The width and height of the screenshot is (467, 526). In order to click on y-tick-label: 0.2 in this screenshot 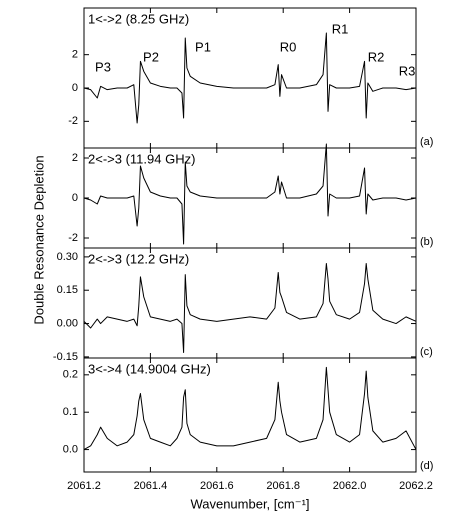, I will do `click(70, 375)`.